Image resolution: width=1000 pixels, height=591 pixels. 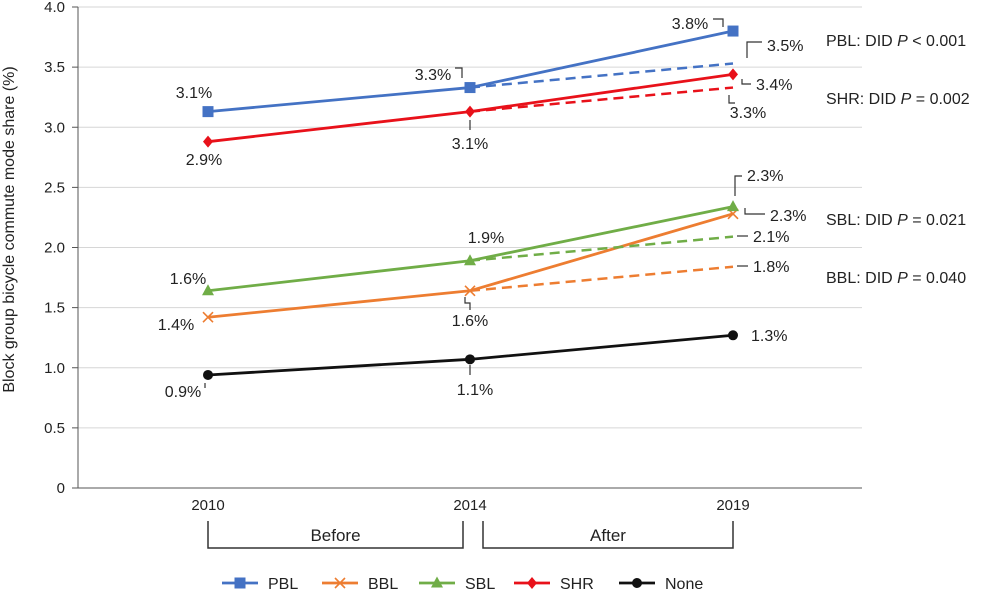 I want to click on did-annotation-bbl: BBL: DID P = 0.040, so click(x=896, y=278).